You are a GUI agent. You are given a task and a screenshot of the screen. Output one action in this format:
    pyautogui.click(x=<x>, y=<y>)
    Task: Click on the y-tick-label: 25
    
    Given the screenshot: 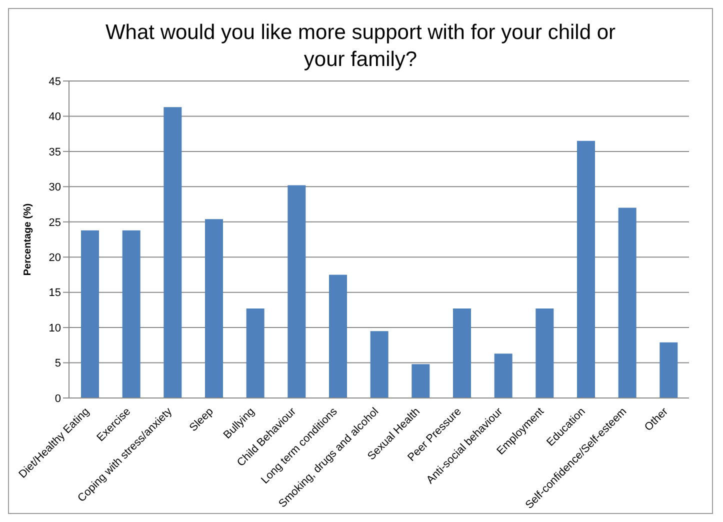 What is the action you would take?
    pyautogui.click(x=54, y=222)
    